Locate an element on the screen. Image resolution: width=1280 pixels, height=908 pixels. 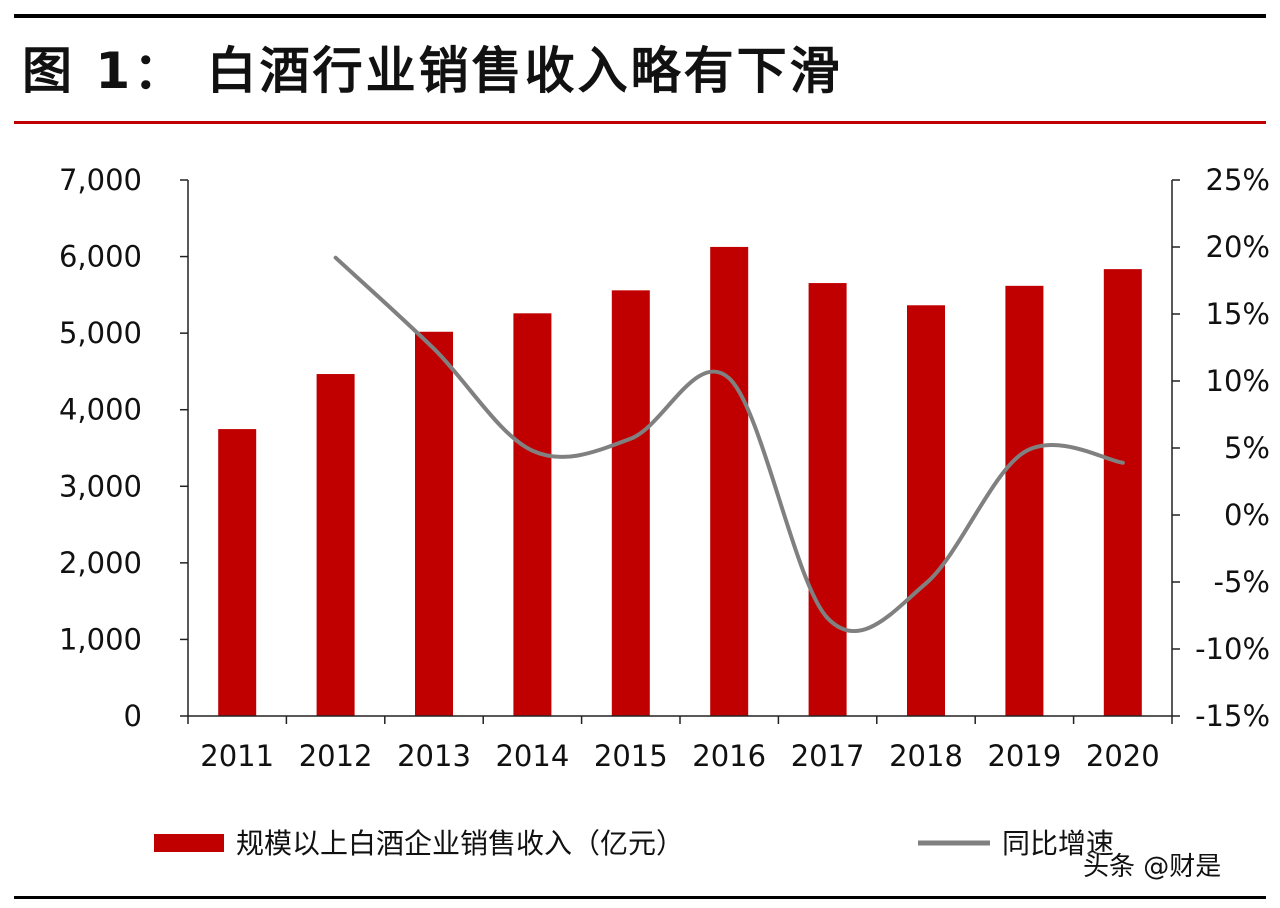
left-tick-label: 0 is located at coordinates (133, 716).